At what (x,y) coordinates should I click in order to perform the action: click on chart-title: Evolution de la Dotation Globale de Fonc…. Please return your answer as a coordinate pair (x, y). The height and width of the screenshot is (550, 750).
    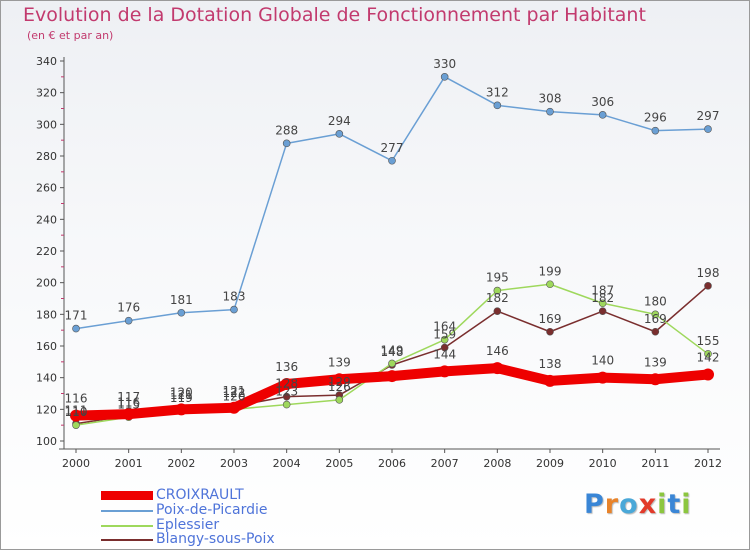
    Looking at the image, I should click on (334, 15).